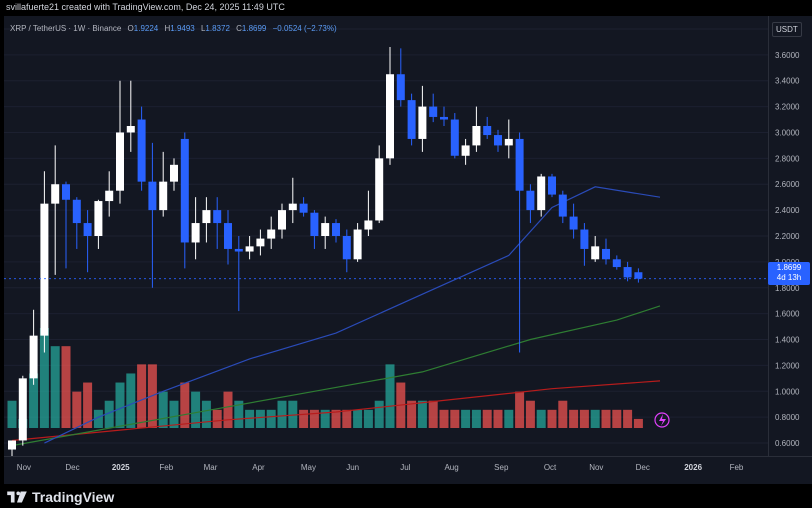 Image resolution: width=812 pixels, height=508 pixels. I want to click on high-value: 1.9493, so click(182, 28).